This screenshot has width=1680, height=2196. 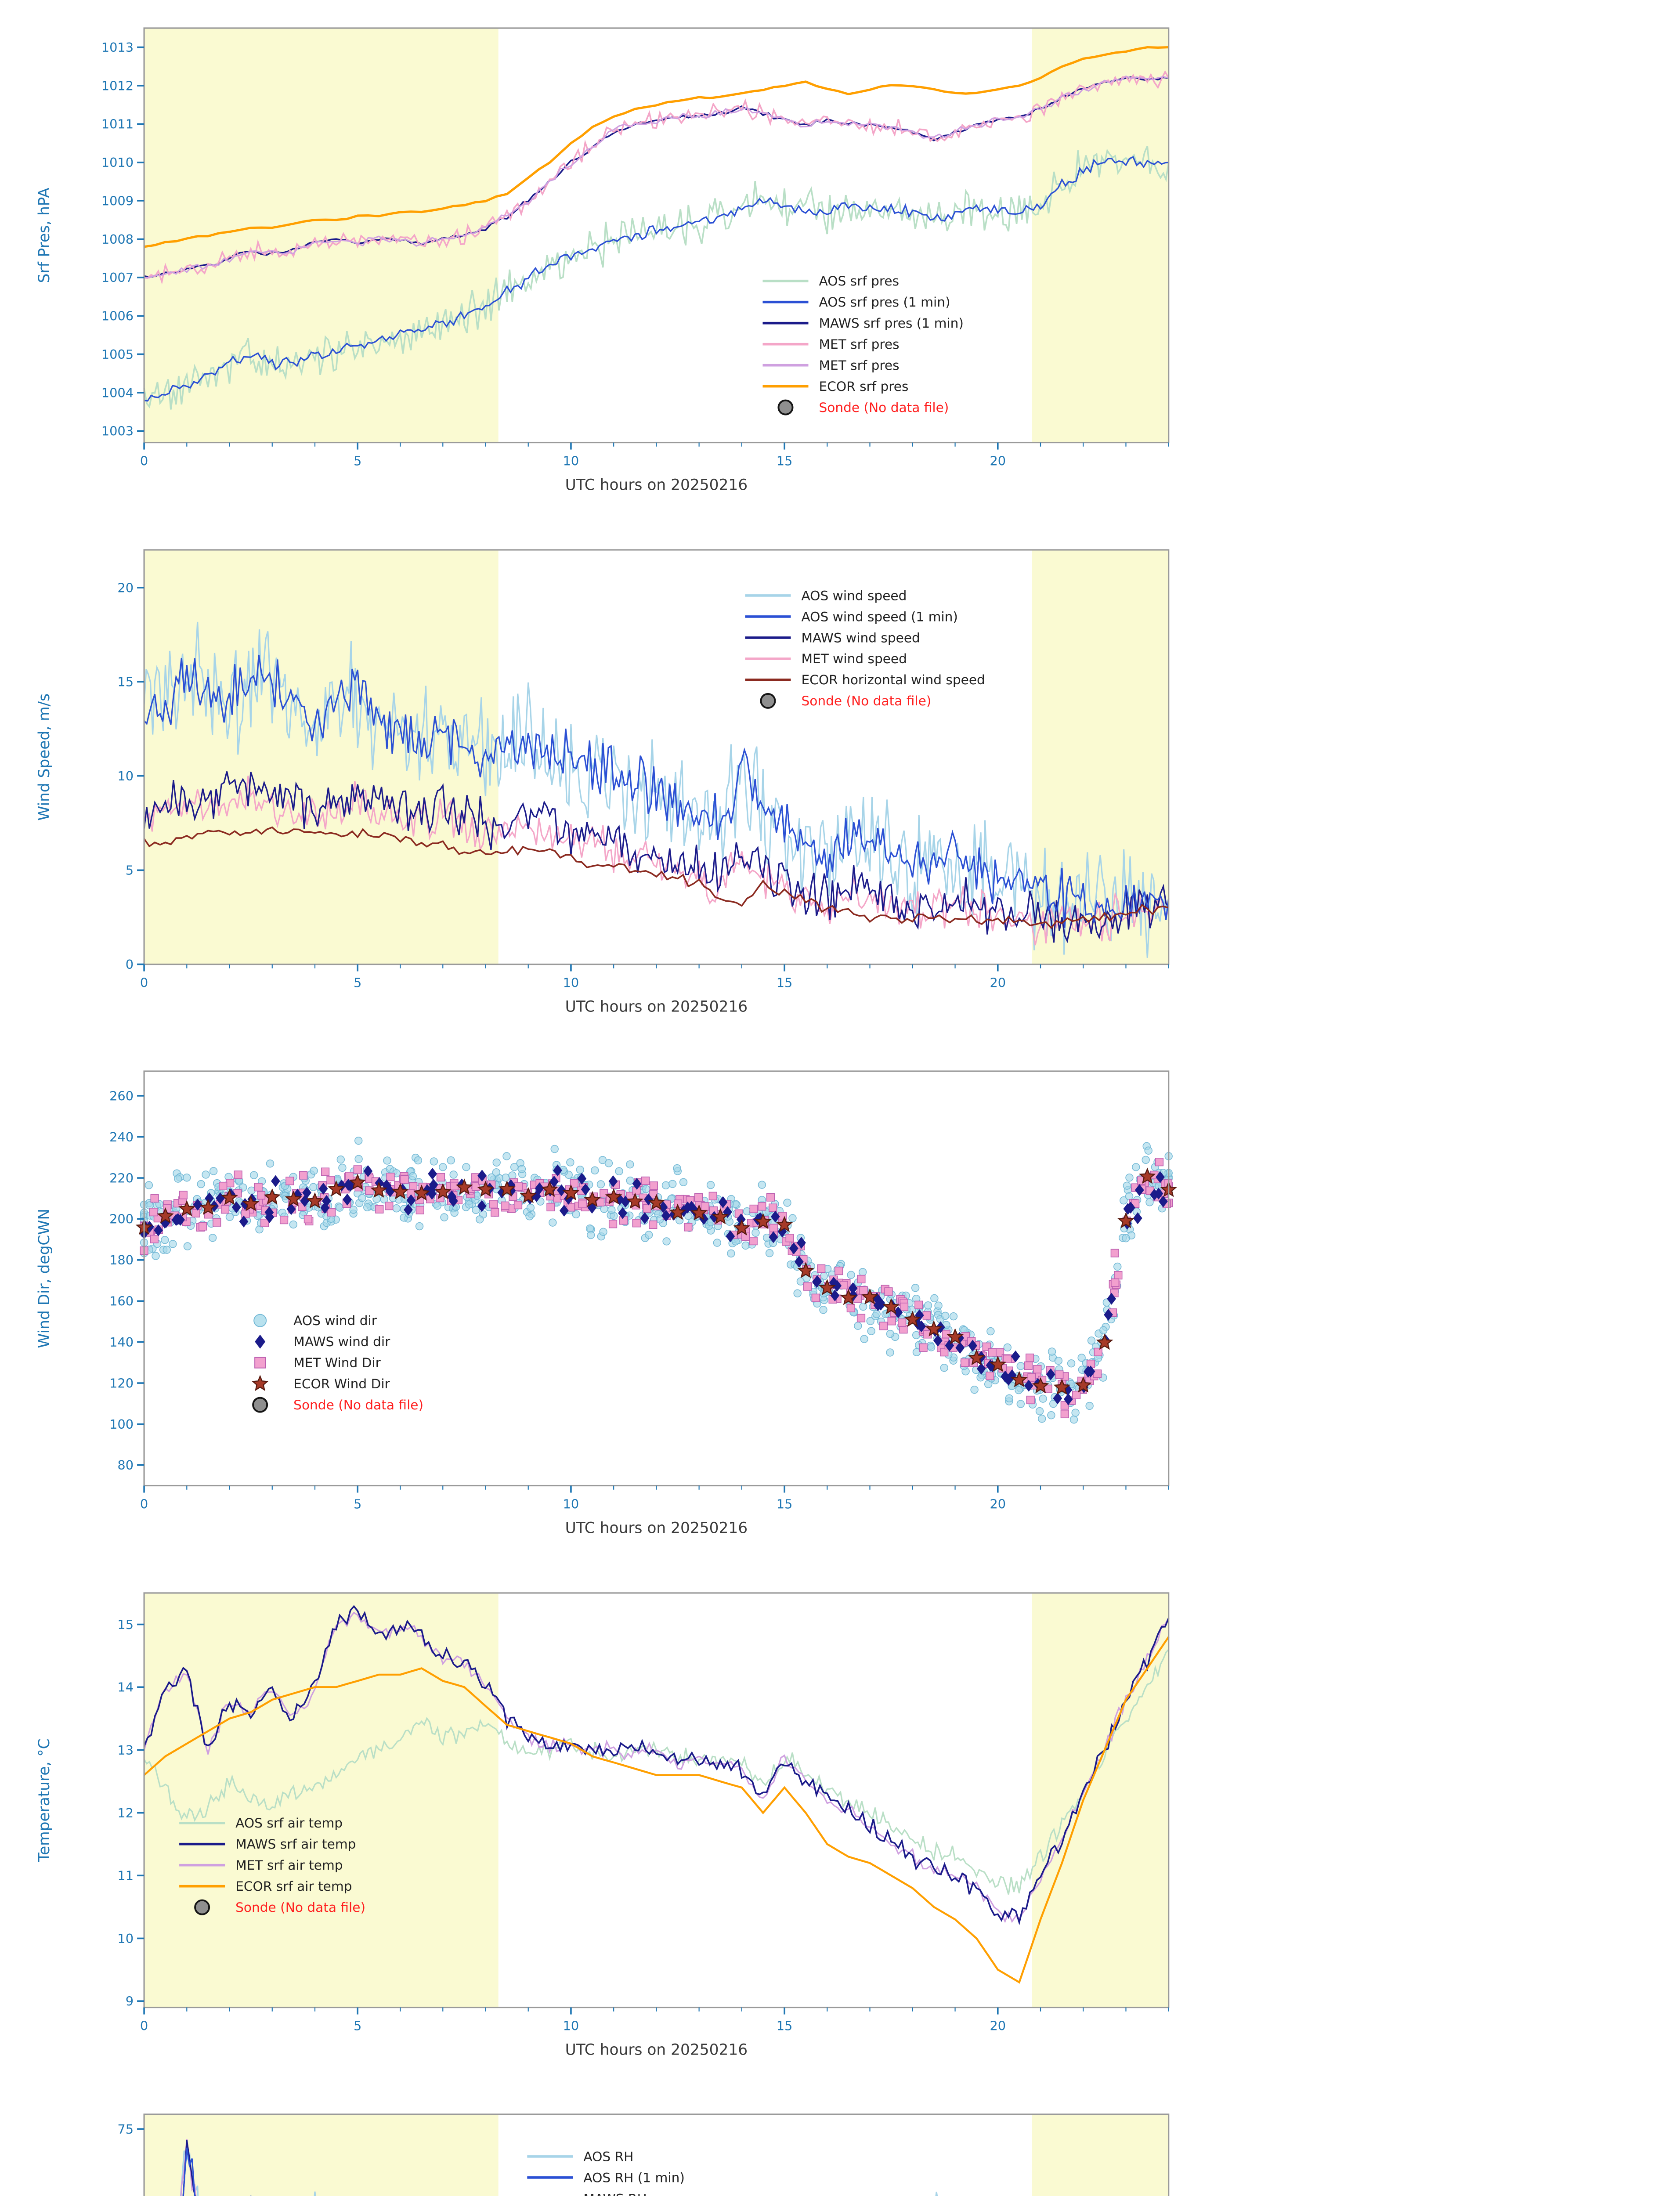 What do you see at coordinates (126, 1875) in the screenshot?
I see `svg-text: 11` at bounding box center [126, 1875].